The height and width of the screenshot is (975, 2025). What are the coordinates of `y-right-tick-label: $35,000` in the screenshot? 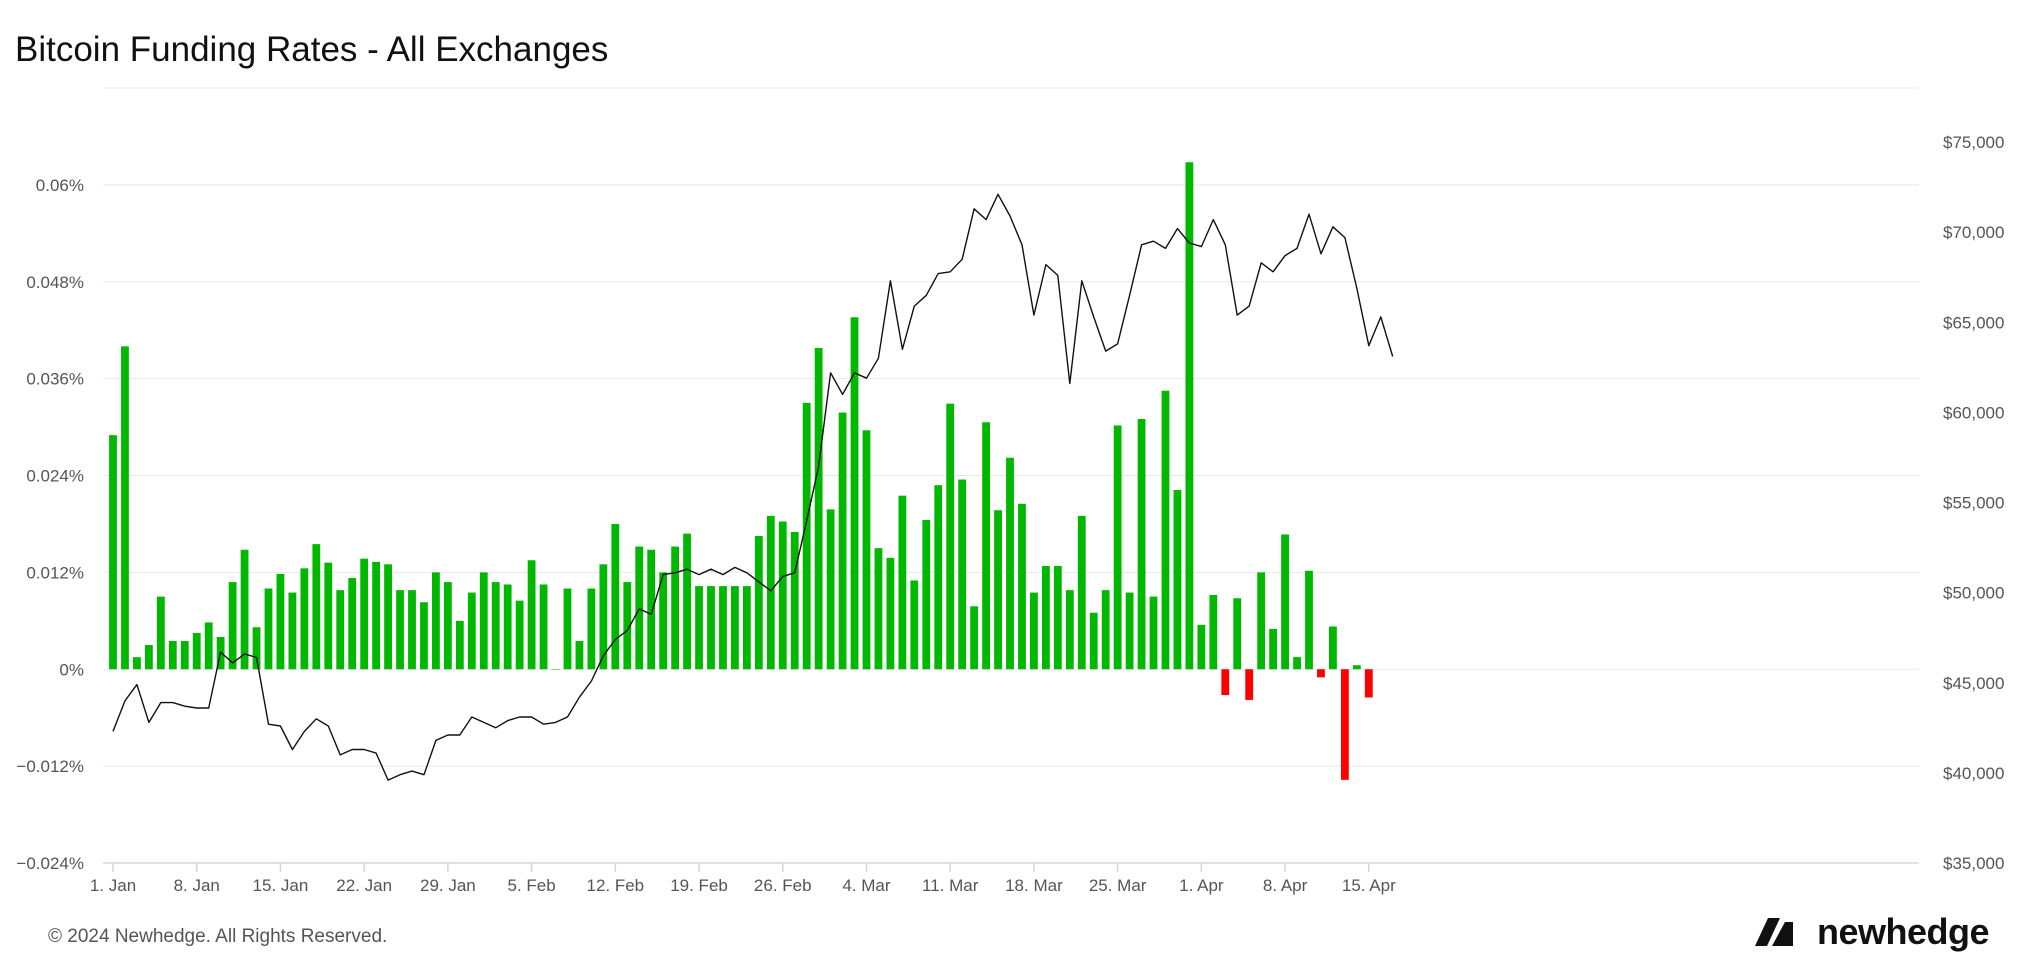 It's located at (1973, 863).